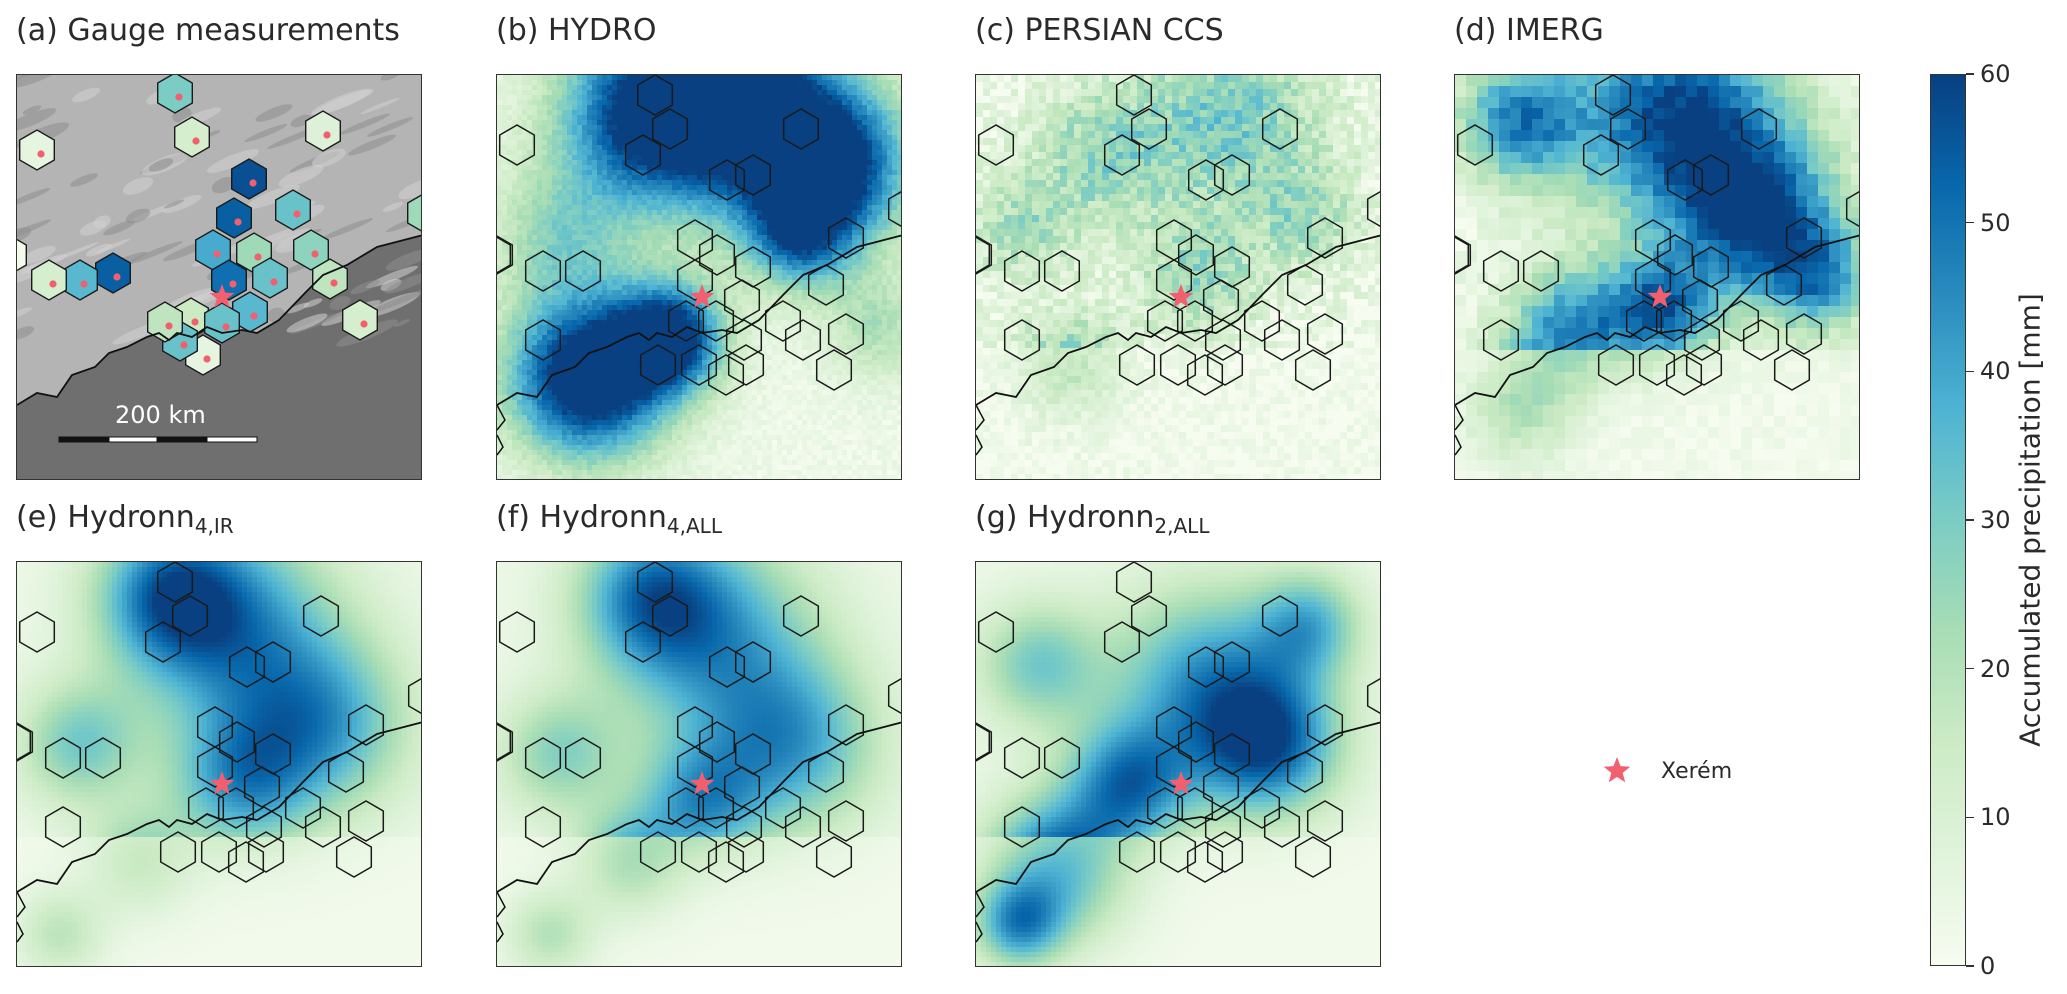  Describe the element at coordinates (1696, 771) in the screenshot. I see `legend-label: Xerém` at that location.